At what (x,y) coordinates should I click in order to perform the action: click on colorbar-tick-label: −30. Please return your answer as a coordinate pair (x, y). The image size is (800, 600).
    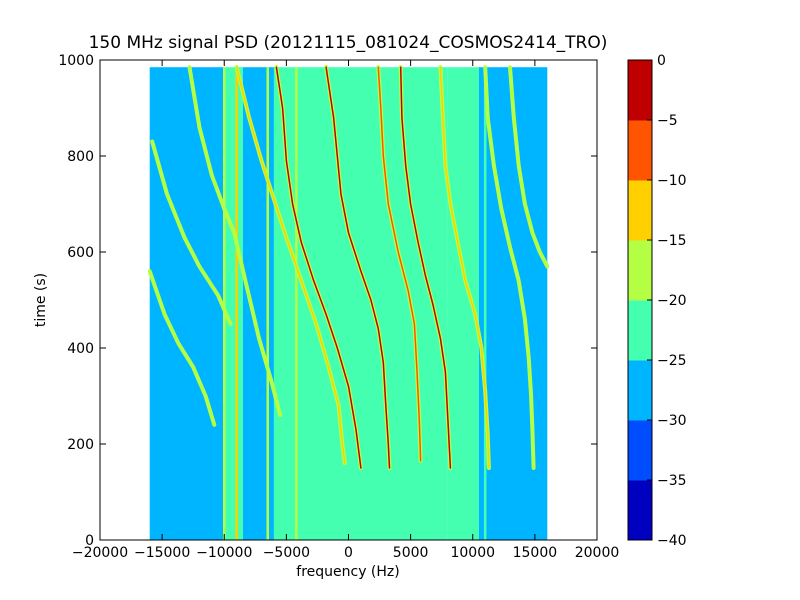
    Looking at the image, I should click on (672, 421).